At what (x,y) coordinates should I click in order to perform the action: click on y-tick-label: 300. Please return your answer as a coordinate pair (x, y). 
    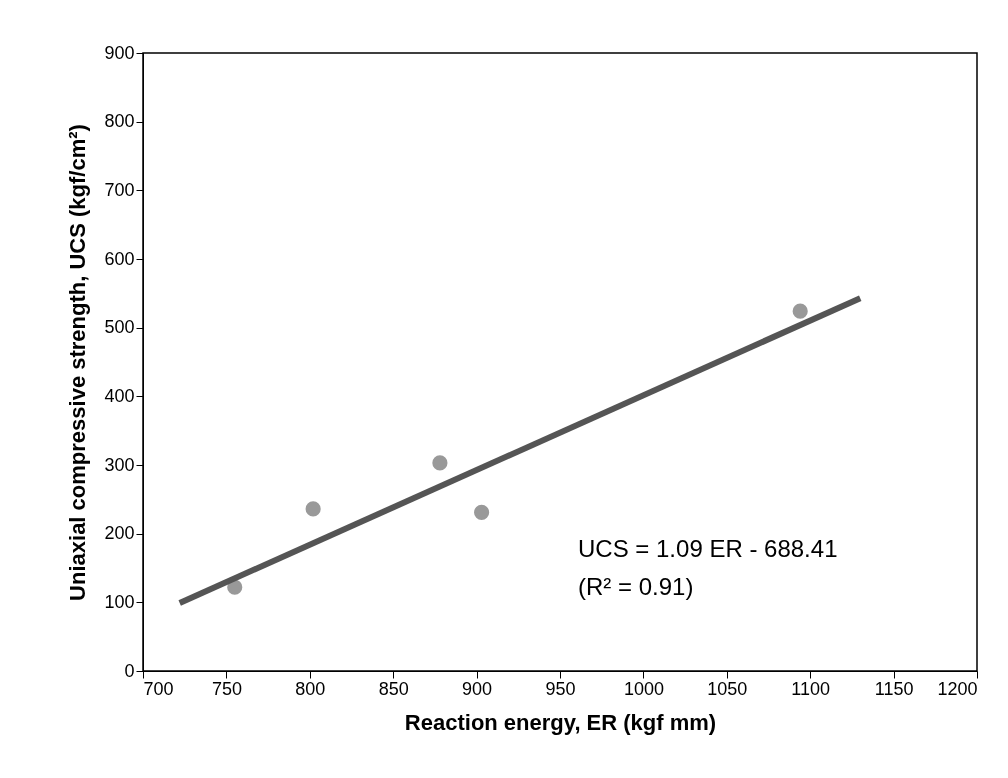
    Looking at the image, I should click on (119, 464).